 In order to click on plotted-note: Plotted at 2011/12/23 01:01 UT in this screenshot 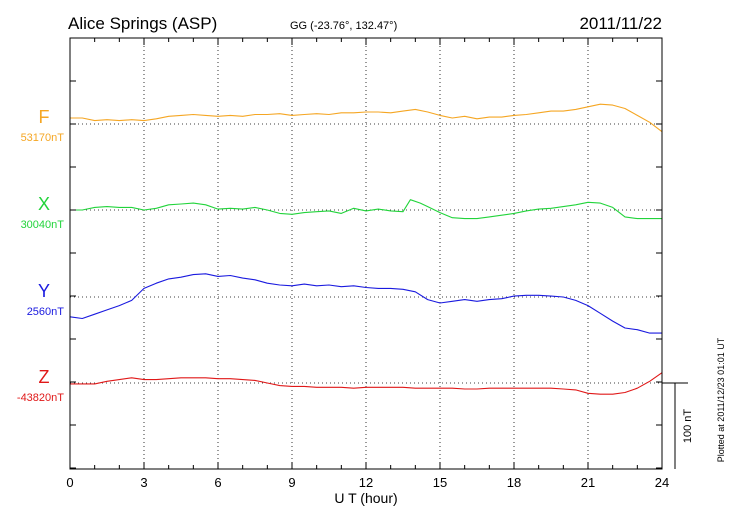, I will do `click(721, 399)`.